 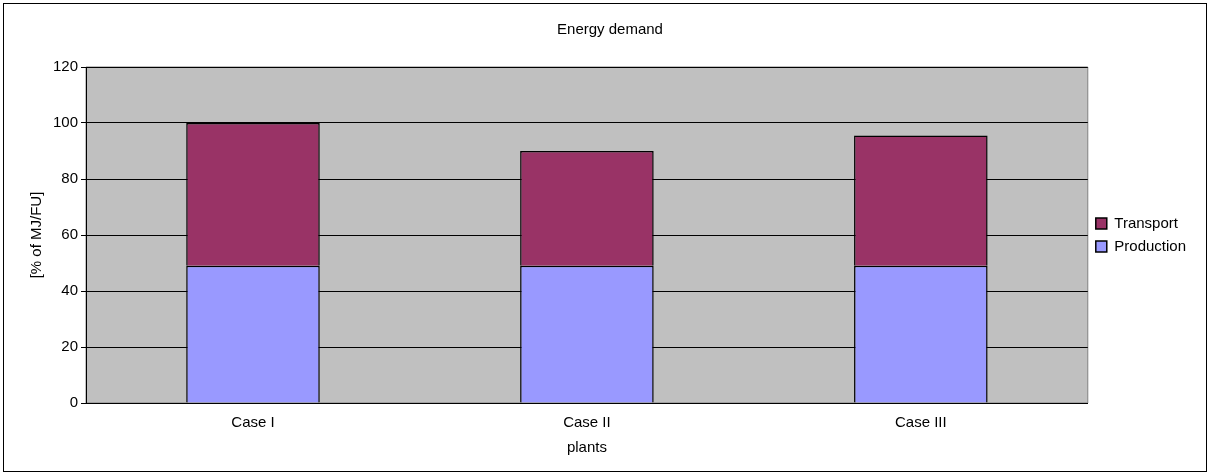 What do you see at coordinates (70, 234) in the screenshot?
I see `y-tick-label: 60` at bounding box center [70, 234].